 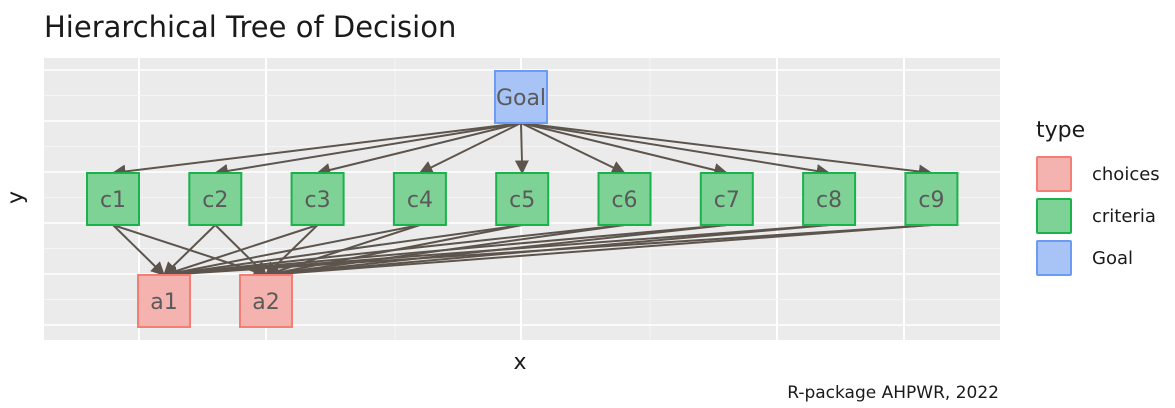 I want to click on legend-key-criteria, so click(x=1054, y=216).